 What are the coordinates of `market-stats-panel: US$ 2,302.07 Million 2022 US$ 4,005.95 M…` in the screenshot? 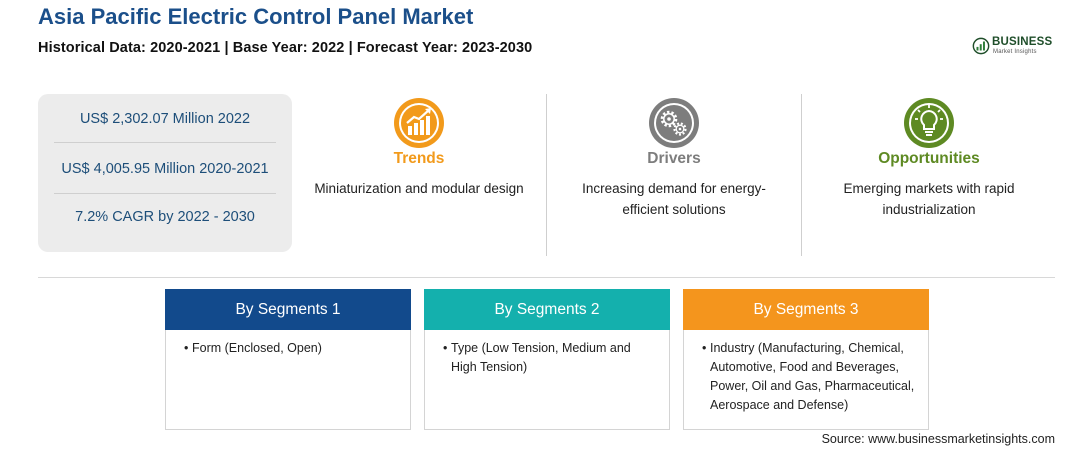 It's located at (165, 173).